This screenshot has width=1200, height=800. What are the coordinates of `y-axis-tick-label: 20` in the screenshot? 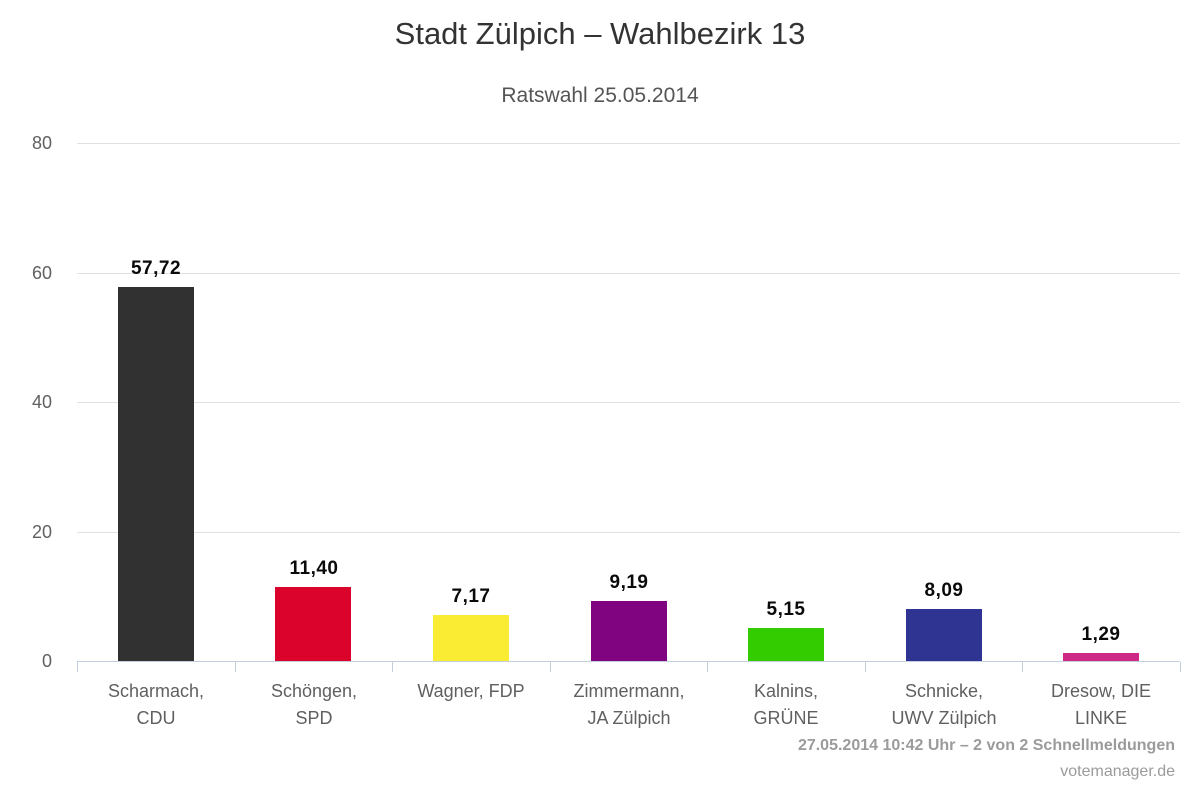 It's located at (41, 531).